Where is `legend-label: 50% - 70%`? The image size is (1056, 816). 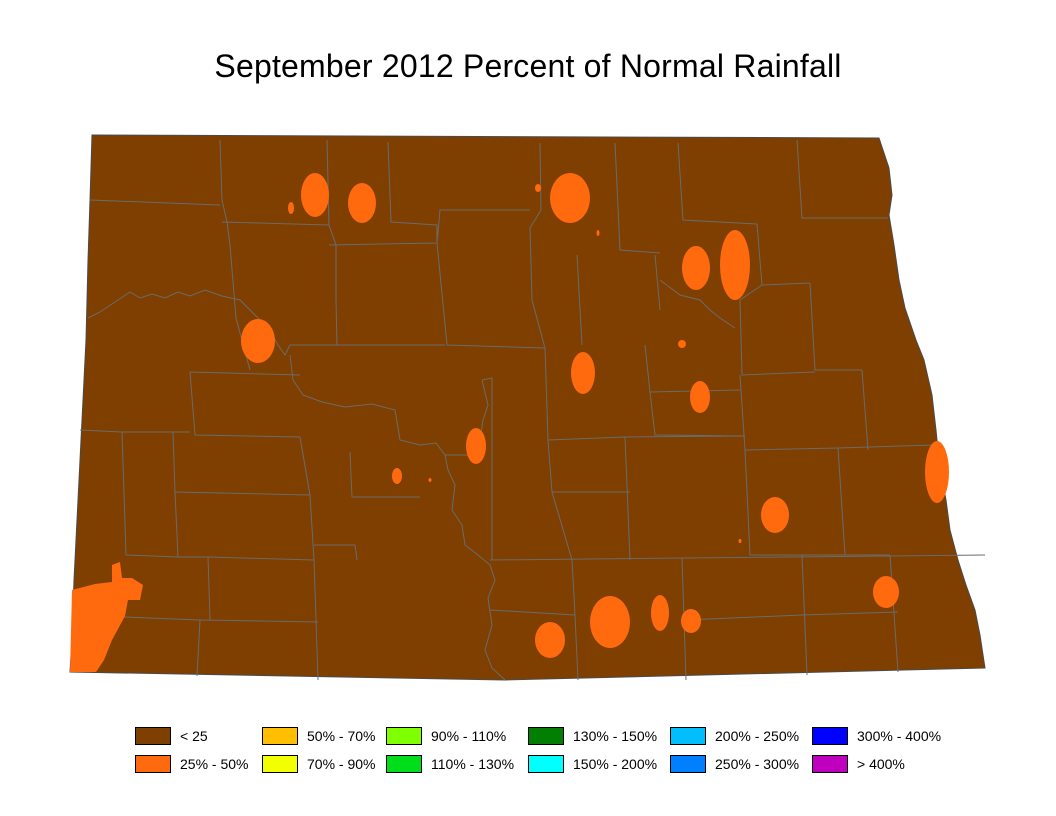 legend-label: 50% - 70% is located at coordinates (341, 736).